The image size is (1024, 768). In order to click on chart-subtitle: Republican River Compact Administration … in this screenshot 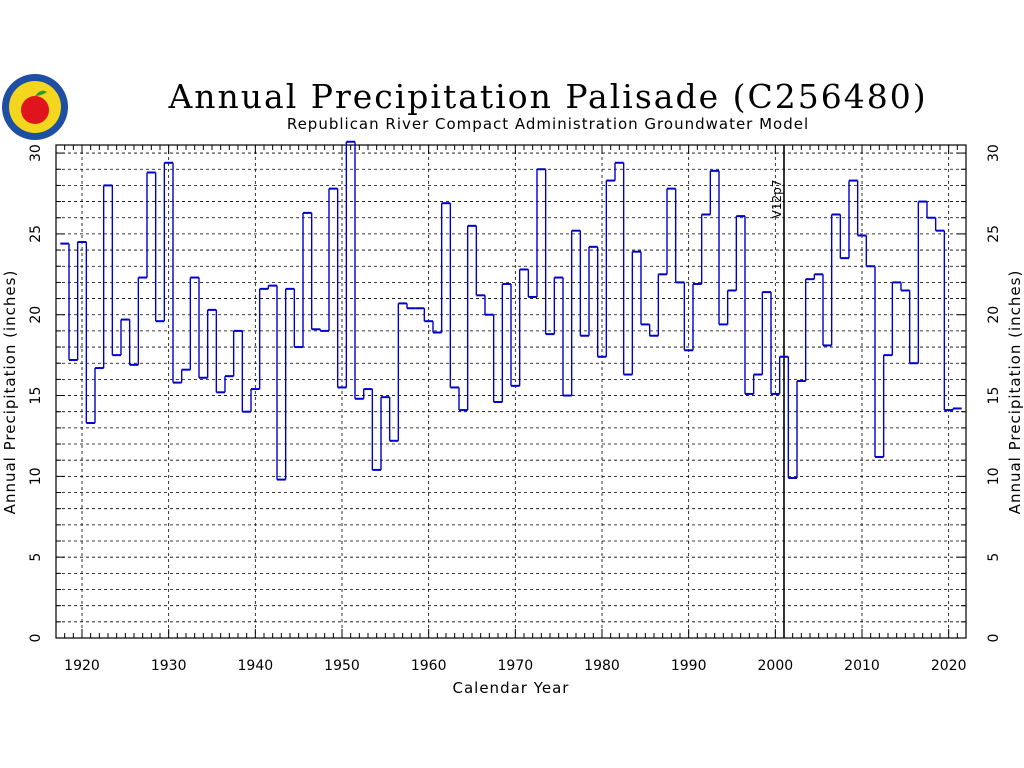, I will do `click(548, 124)`.